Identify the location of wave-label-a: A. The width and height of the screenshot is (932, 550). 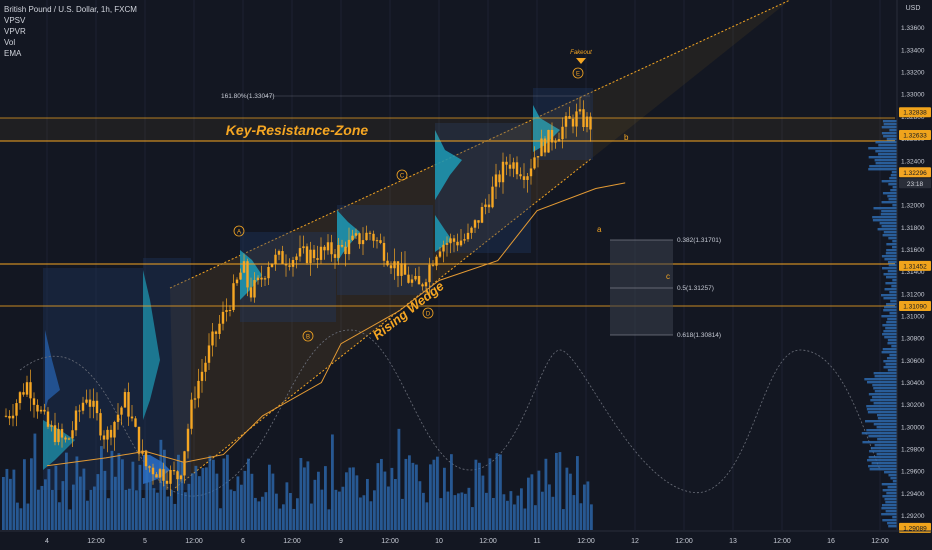
(239, 233).